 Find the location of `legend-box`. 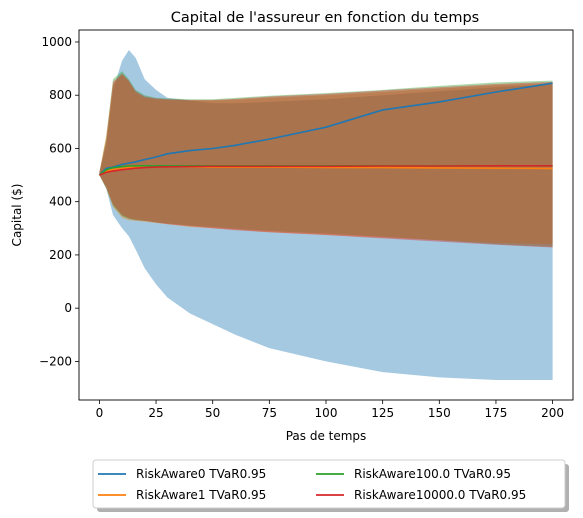

legend-box is located at coordinates (329, 484).